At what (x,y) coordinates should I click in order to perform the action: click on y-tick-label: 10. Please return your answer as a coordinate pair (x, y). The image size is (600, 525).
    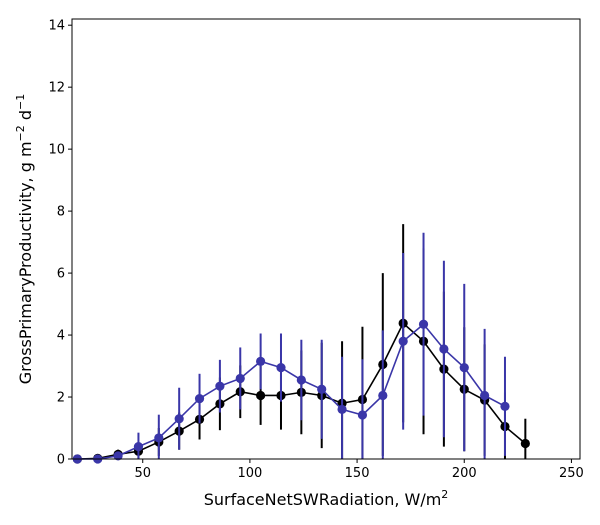
    Looking at the image, I should click on (56, 150).